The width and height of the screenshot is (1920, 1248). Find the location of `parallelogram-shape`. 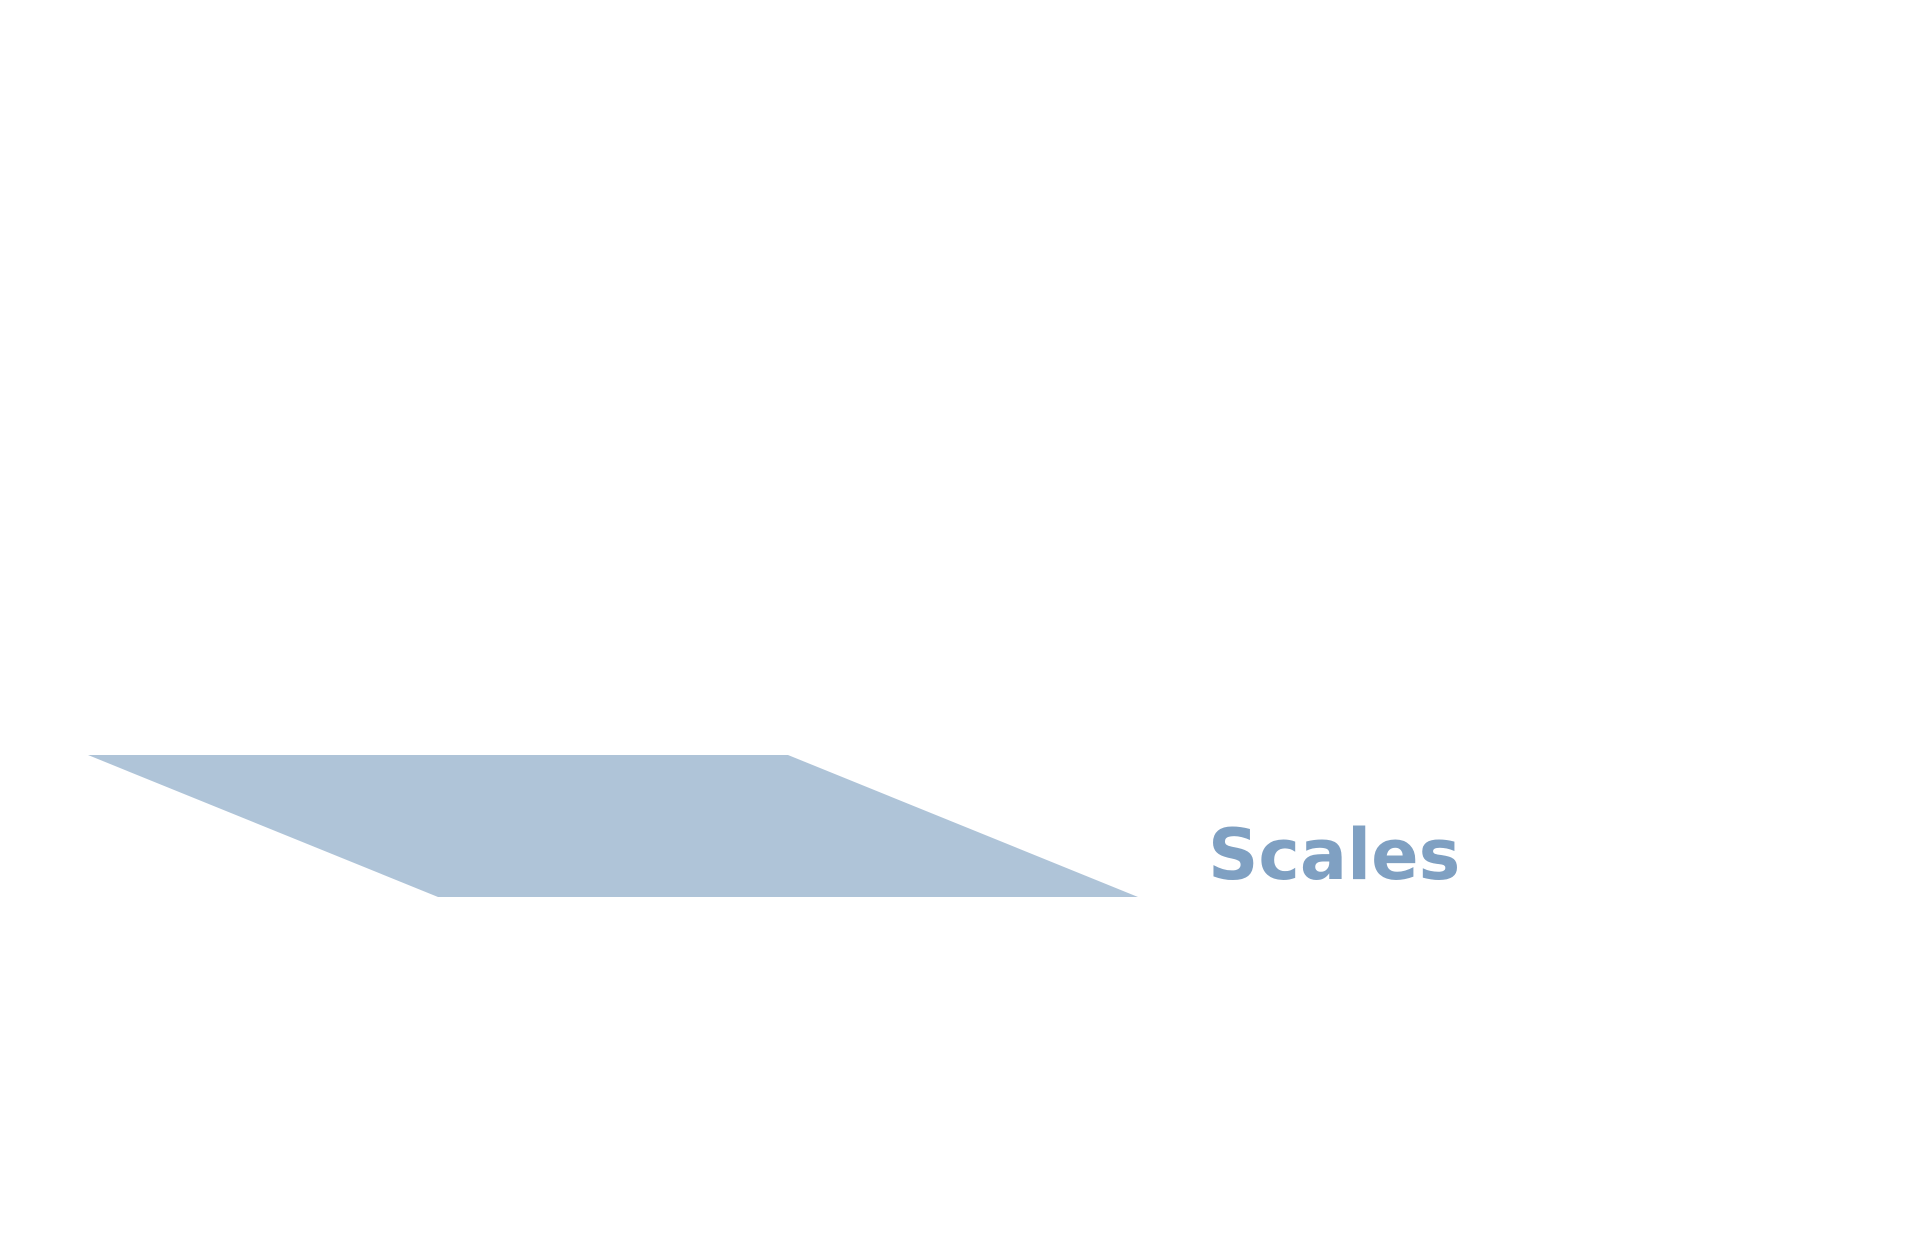

parallelogram-shape is located at coordinates (613, 826).